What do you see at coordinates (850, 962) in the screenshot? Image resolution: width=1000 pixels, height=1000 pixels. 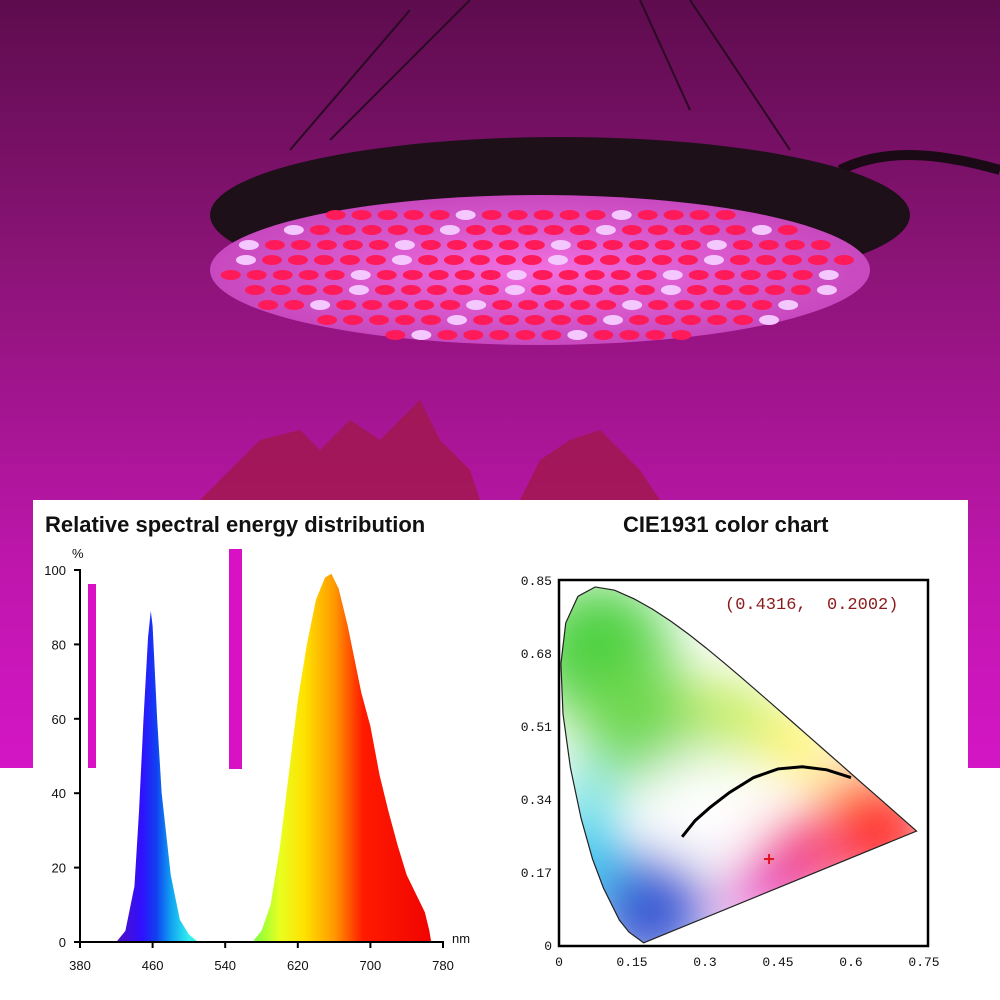 I see `x-tick-label: 0.6` at bounding box center [850, 962].